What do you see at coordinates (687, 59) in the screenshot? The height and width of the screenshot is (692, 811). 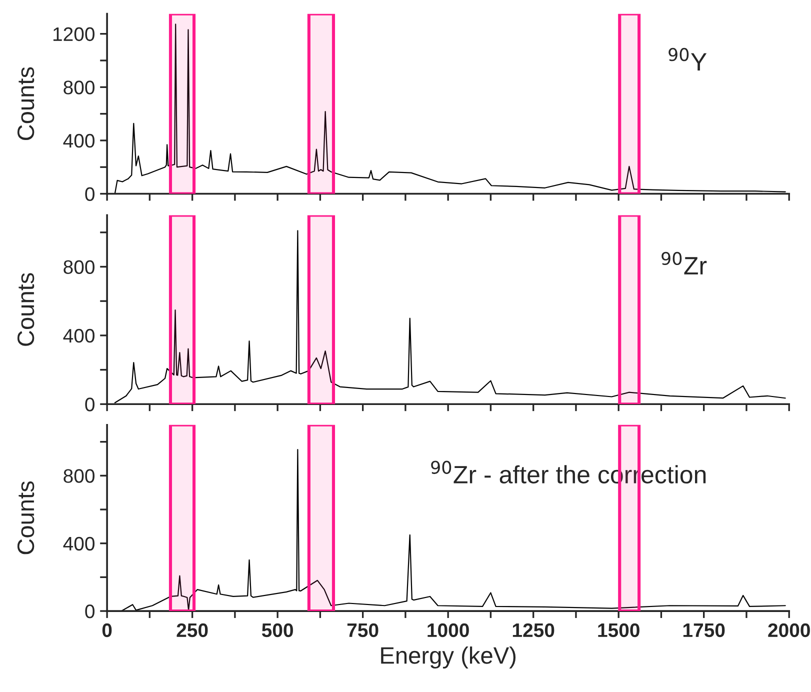 I see `annotation: $^{90}$Y` at bounding box center [687, 59].